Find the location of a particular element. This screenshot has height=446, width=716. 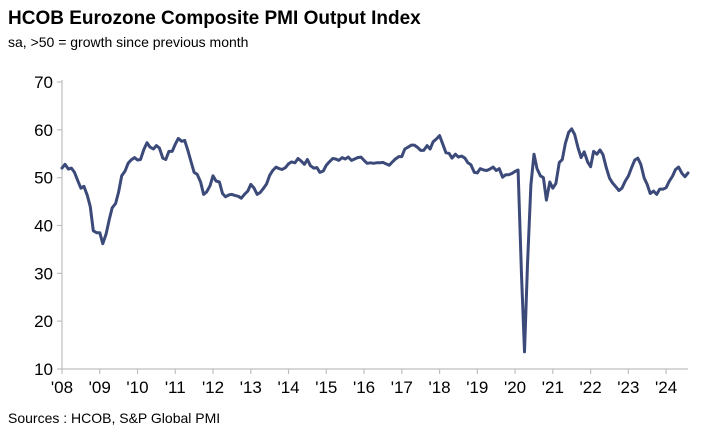

x-tick-label: '11 is located at coordinates (175, 387).